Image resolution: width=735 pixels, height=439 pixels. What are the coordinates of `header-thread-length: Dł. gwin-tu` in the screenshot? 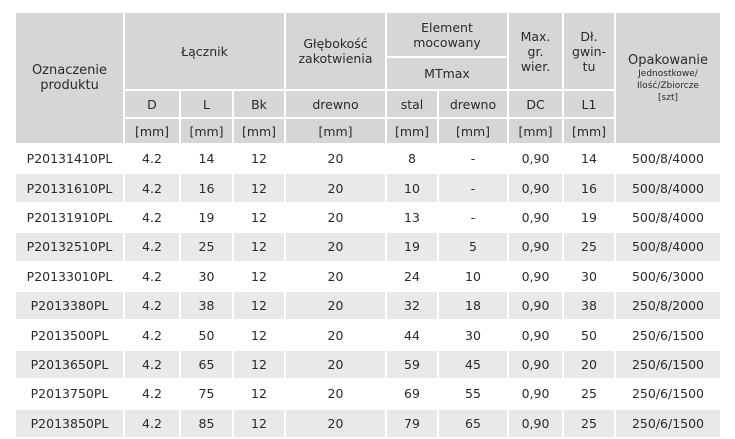 It's located at (589, 51).